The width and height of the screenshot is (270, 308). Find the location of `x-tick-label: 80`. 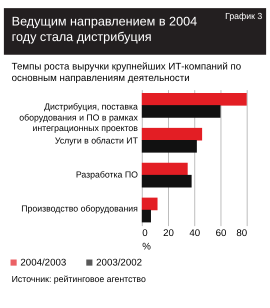

x-tick-label: 80 is located at coordinates (242, 233).